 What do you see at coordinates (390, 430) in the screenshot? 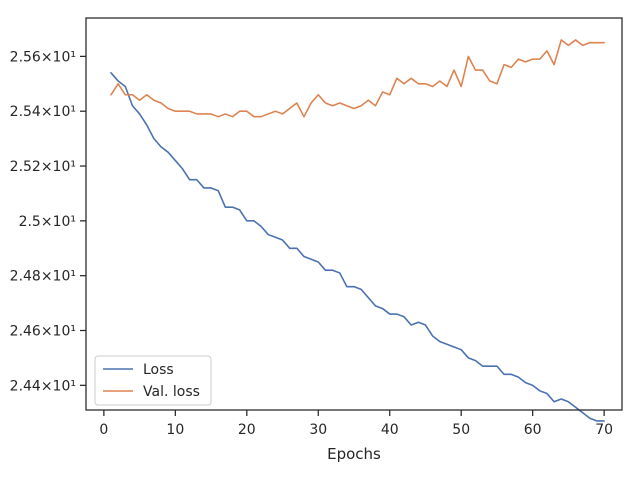
I see `x-tick-label: 40` at bounding box center [390, 430].